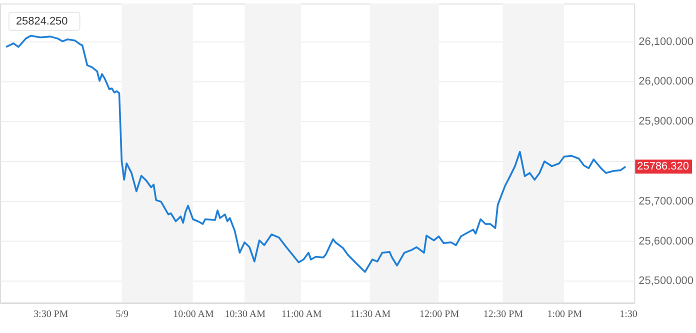  I want to click on x-tick-label: 5/9, so click(122, 314).